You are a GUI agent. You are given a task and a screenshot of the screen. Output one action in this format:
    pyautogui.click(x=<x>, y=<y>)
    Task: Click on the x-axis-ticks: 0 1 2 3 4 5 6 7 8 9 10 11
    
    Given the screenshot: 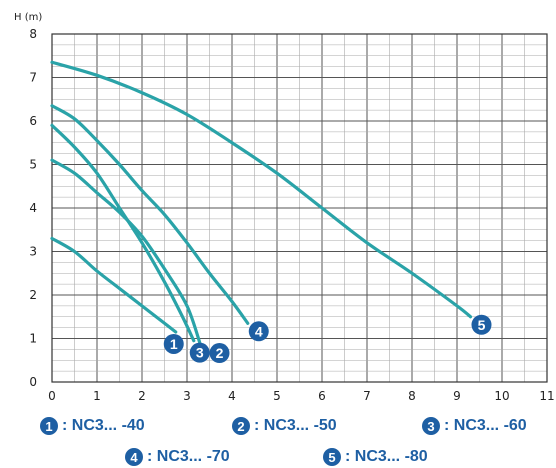 What is the action you would take?
    pyautogui.click(x=301, y=396)
    